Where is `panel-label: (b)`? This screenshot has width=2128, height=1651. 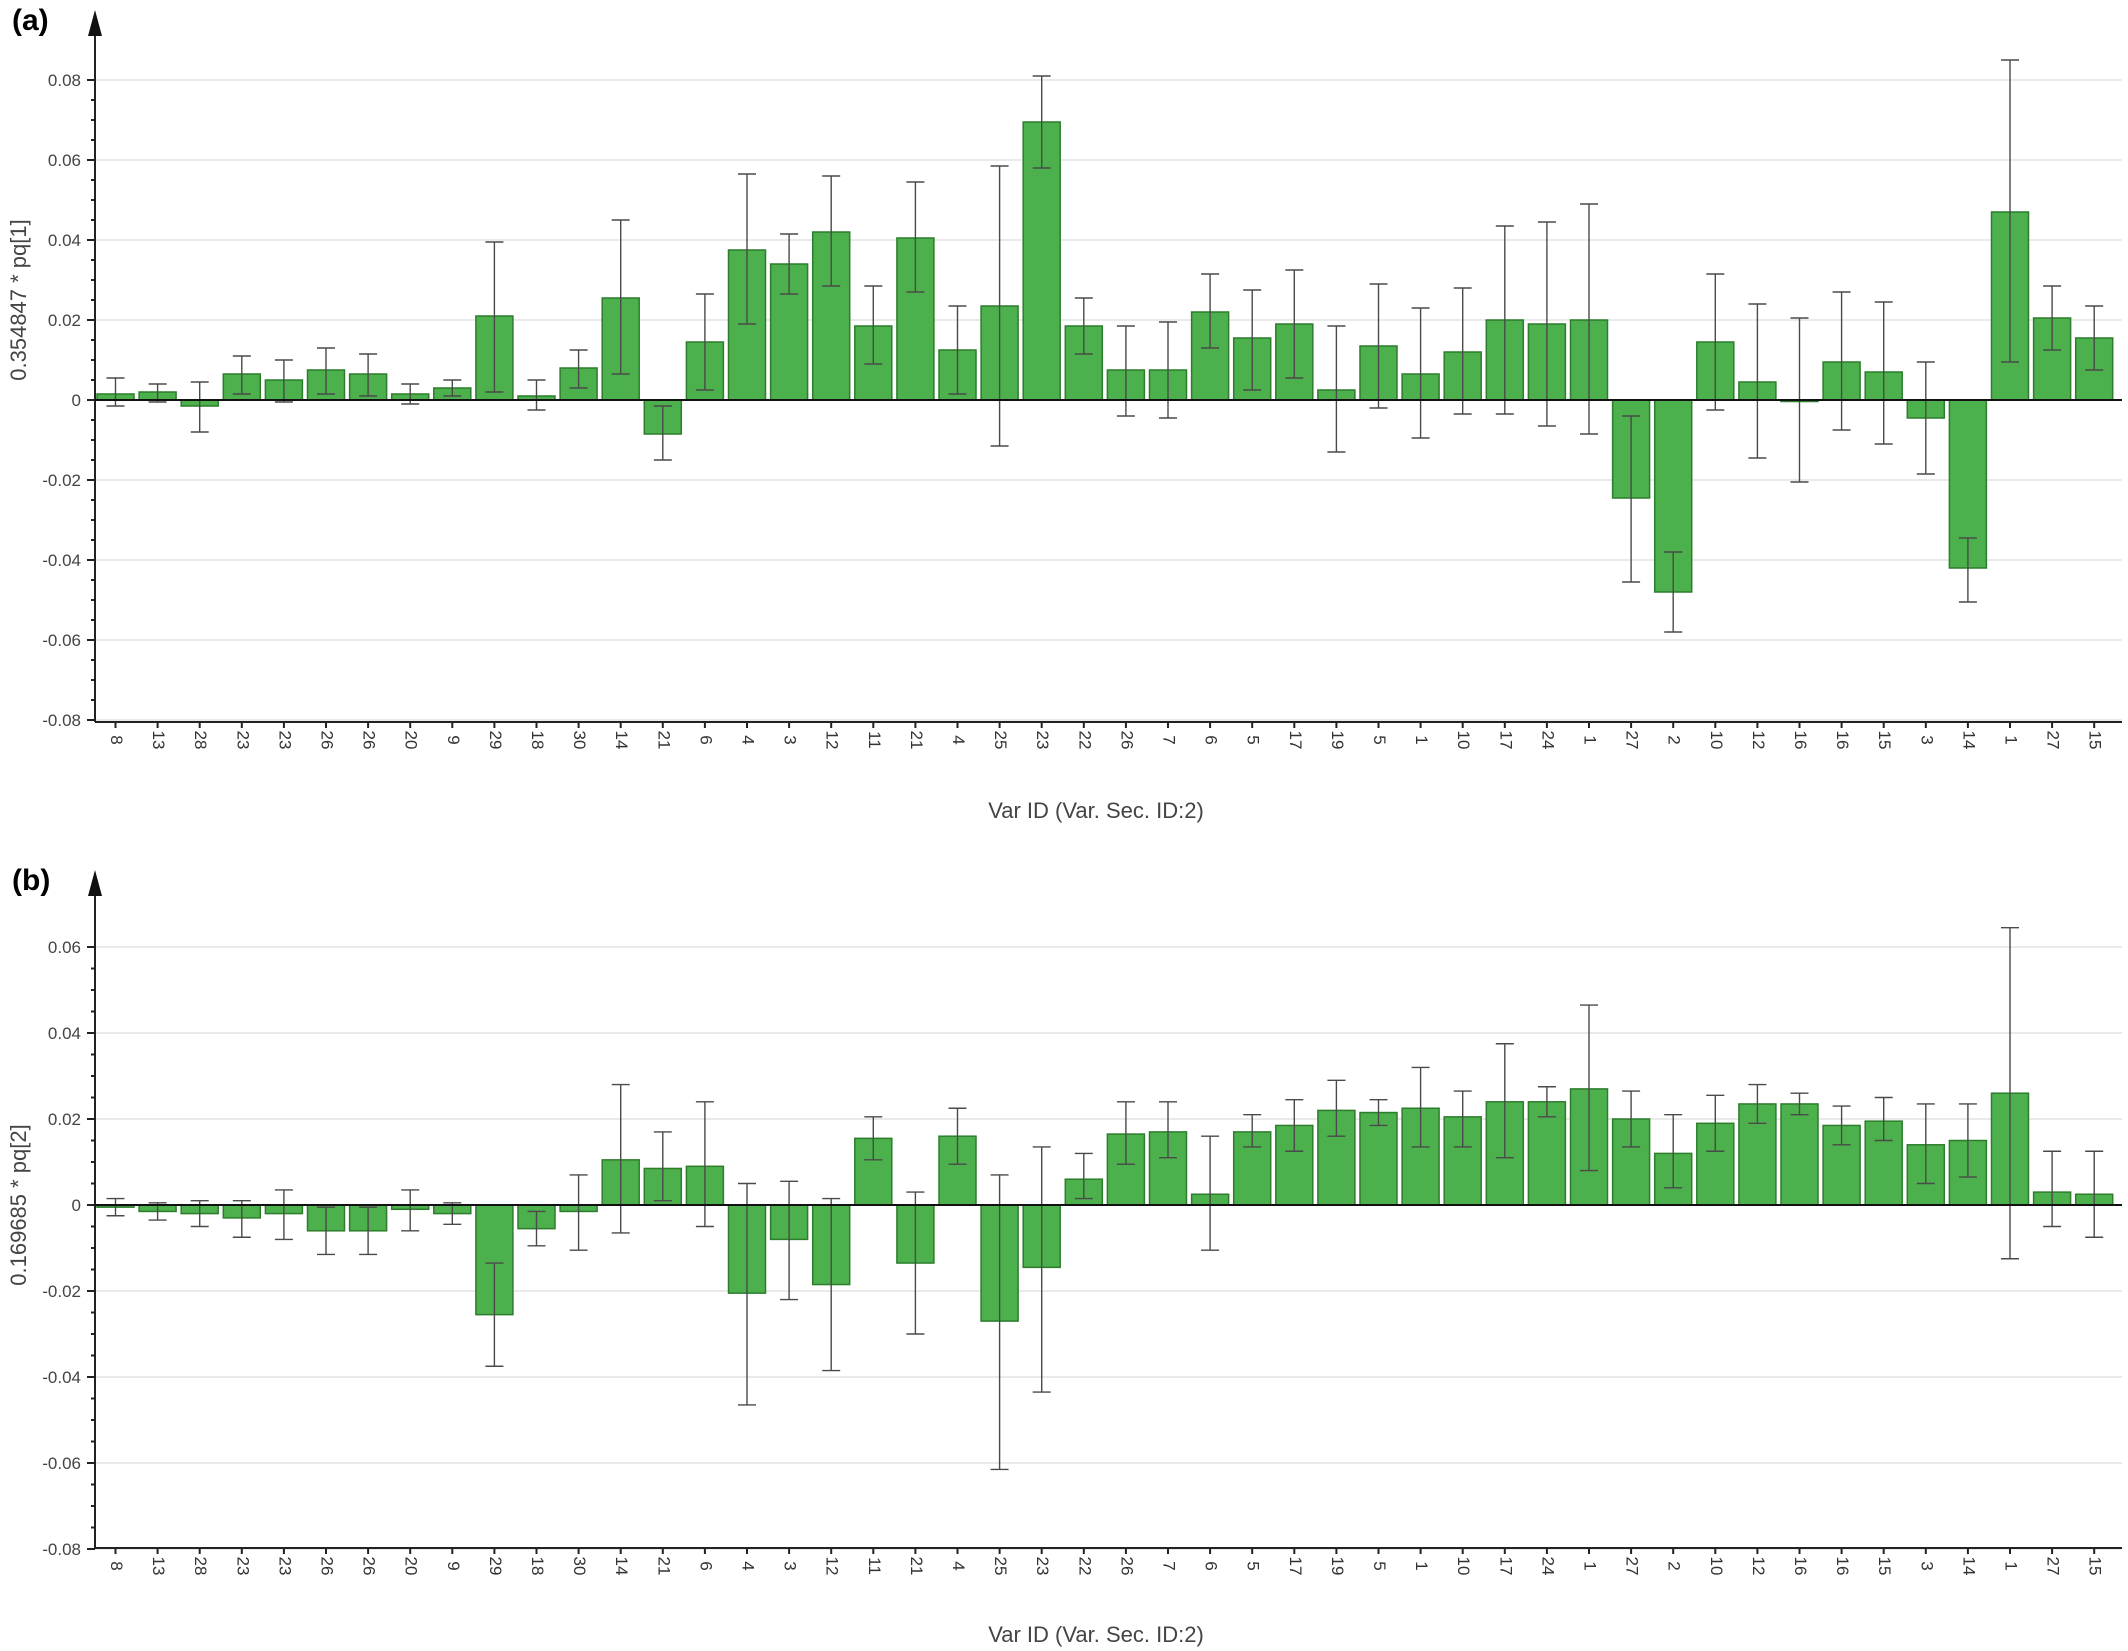 panel-label: (b) is located at coordinates (31, 880).